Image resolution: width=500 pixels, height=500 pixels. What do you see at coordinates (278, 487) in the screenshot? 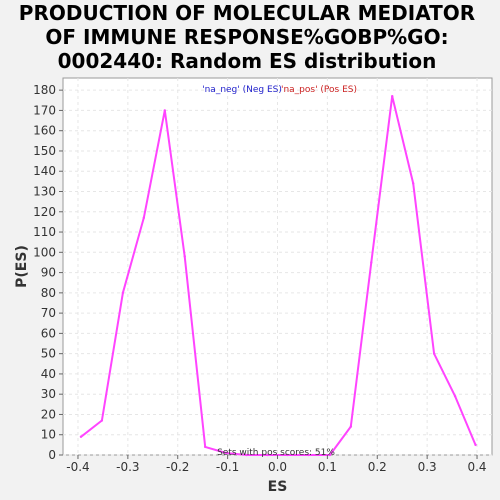
I see `x-axis-label: ES` at bounding box center [278, 487].